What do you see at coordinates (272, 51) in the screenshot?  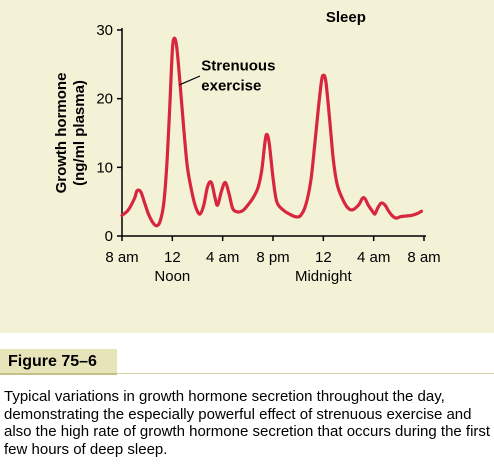 I see `chart-annotations: Sleep Strenuous exercise` at bounding box center [272, 51].